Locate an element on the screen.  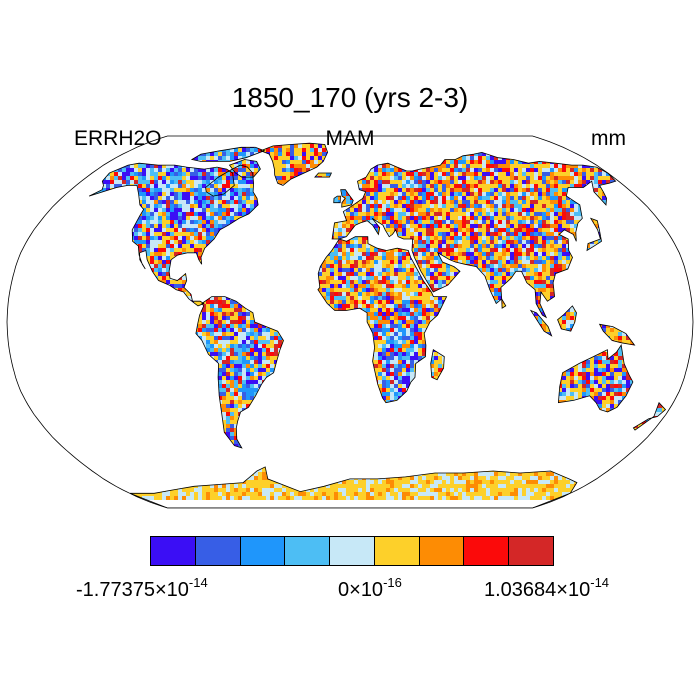
coastline-new-guinea is located at coordinates (617, 334).